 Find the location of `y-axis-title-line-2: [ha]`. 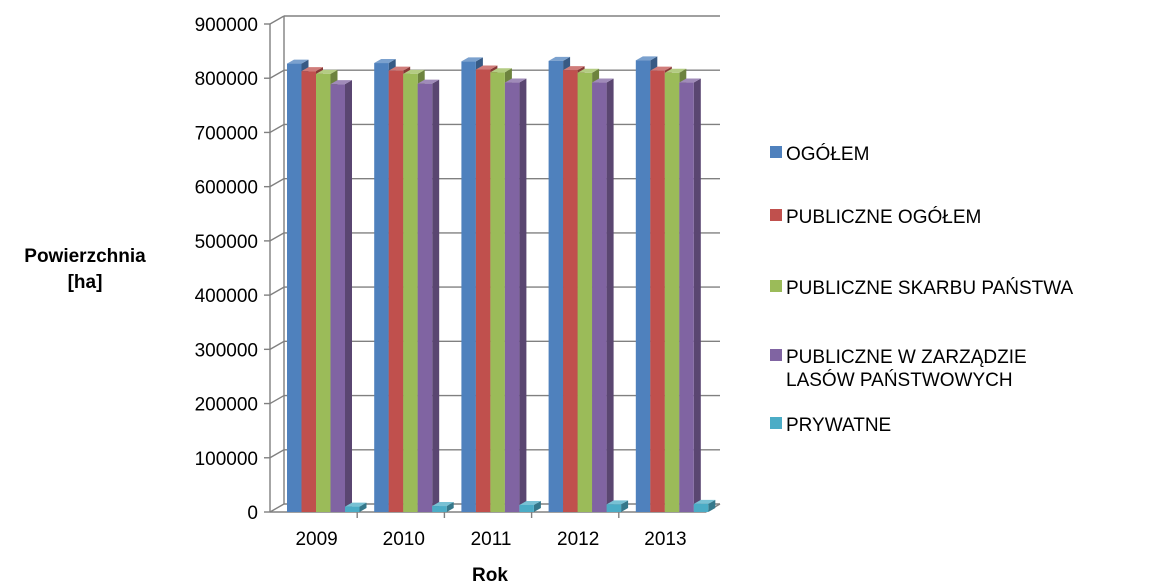

y-axis-title-line-2: [ha] is located at coordinates (85, 282).